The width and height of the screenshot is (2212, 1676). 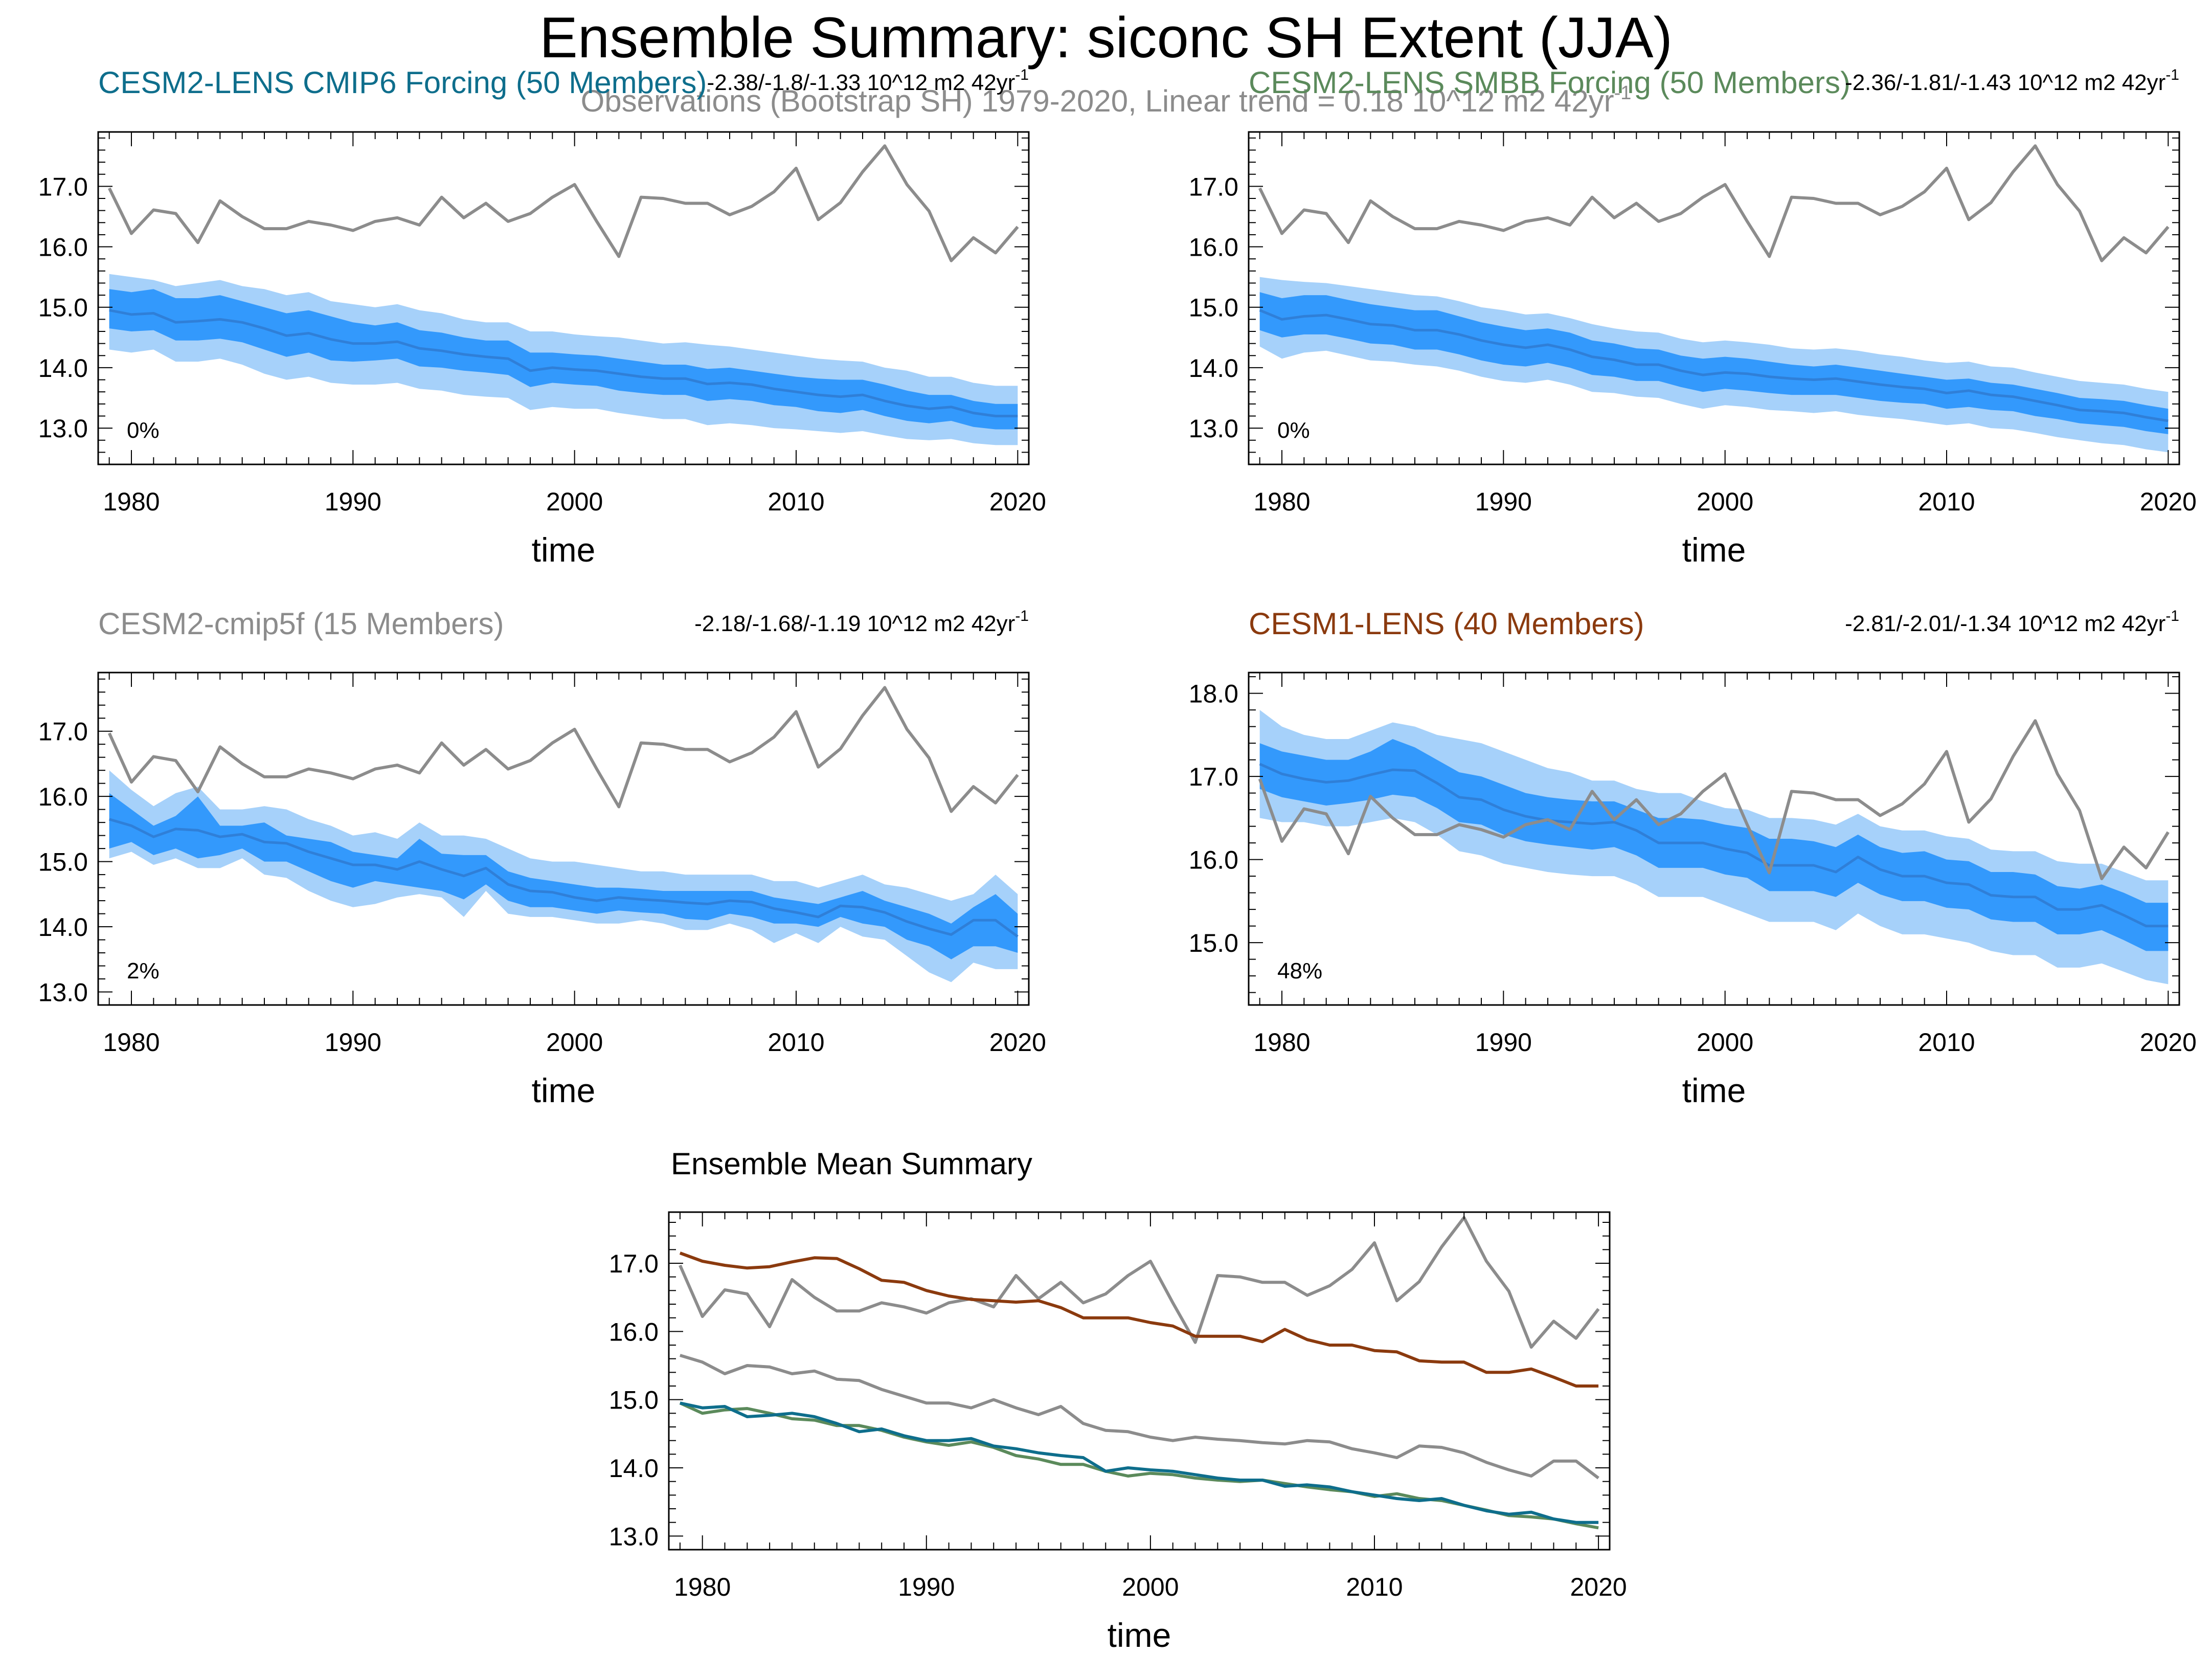 What do you see at coordinates (2005, 82) in the screenshot?
I see `trend-text-main: -2.36/-1.81/-1.43 10^12 m2 42yr` at bounding box center [2005, 82].